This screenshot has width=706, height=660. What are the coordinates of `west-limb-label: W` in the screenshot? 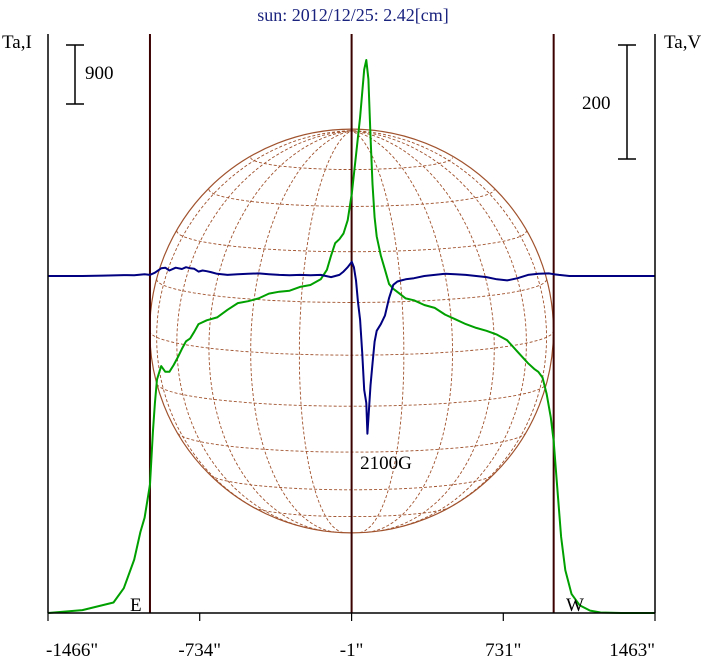 It's located at (575, 605).